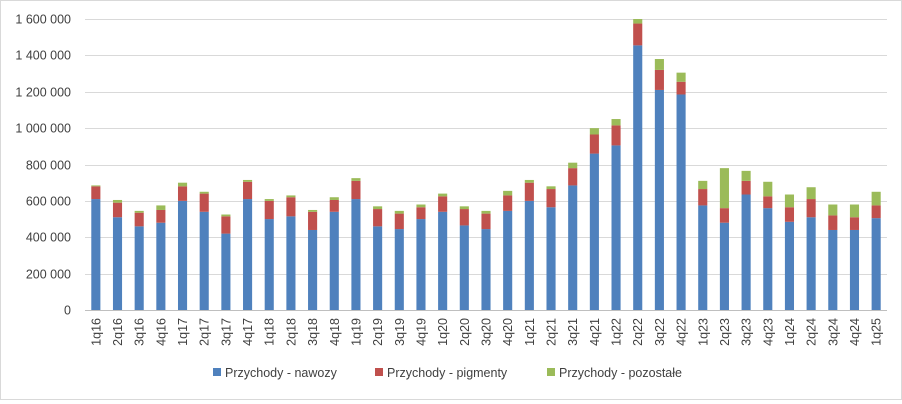  What do you see at coordinates (681, 88) in the screenshot?
I see `bar-segment-4q22-s1` at bounding box center [681, 88].